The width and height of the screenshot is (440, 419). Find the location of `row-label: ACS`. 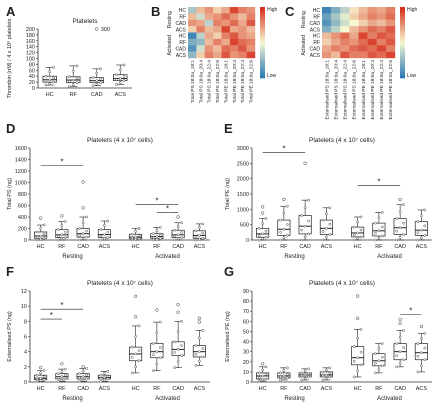

row-label: ACS is located at coordinates (315, 56).